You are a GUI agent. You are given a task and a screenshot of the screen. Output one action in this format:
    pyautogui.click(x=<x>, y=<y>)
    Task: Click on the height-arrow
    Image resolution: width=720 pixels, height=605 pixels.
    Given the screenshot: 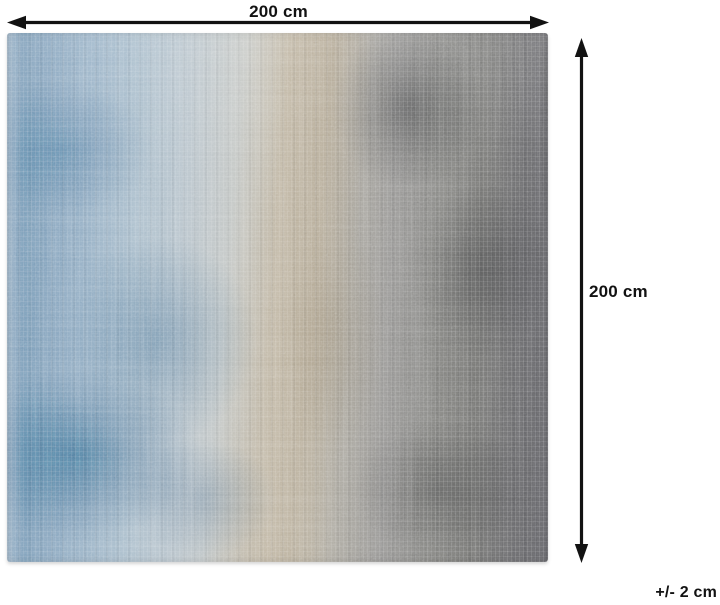 What is the action you would take?
    pyautogui.click(x=581, y=300)
    